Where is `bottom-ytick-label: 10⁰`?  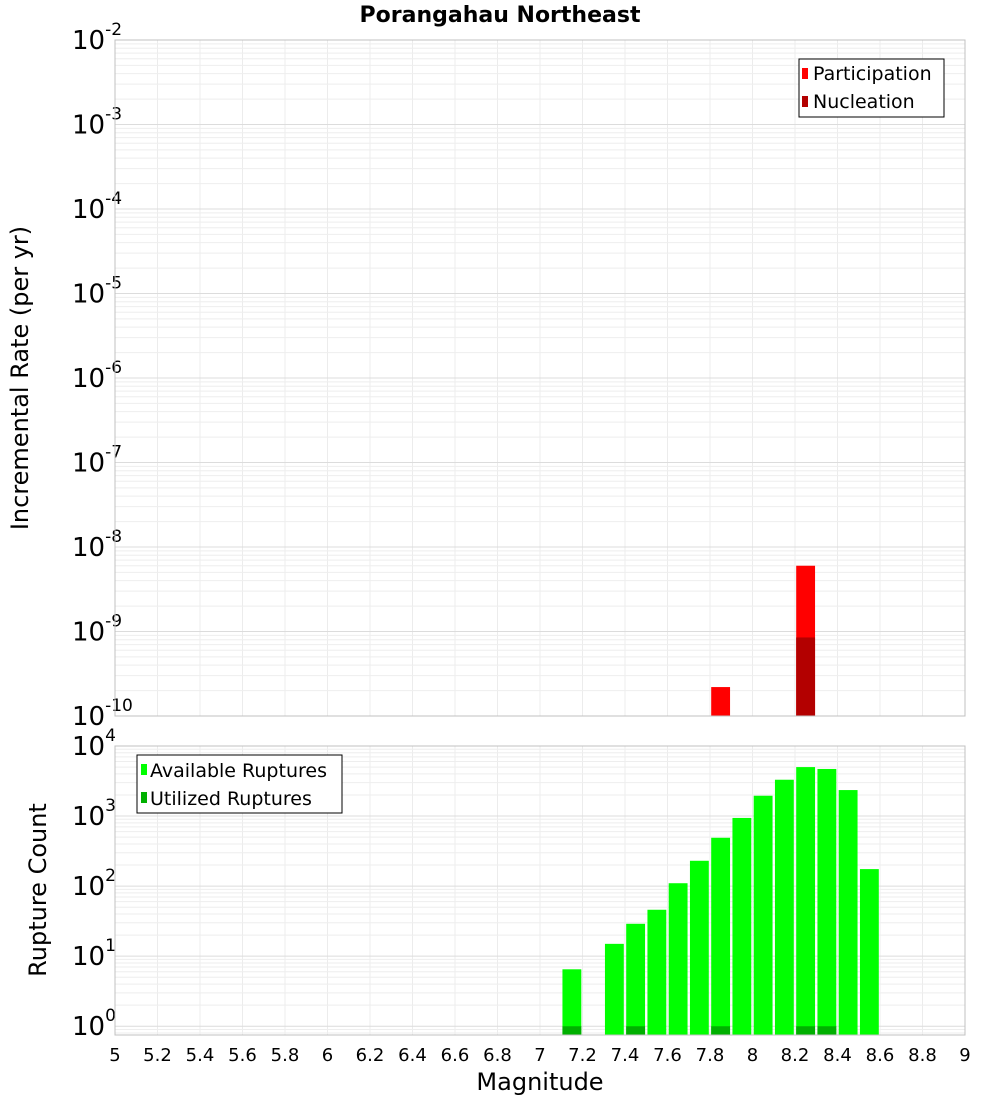 bottom-ytick-label: 10⁰ is located at coordinates (94, 1024).